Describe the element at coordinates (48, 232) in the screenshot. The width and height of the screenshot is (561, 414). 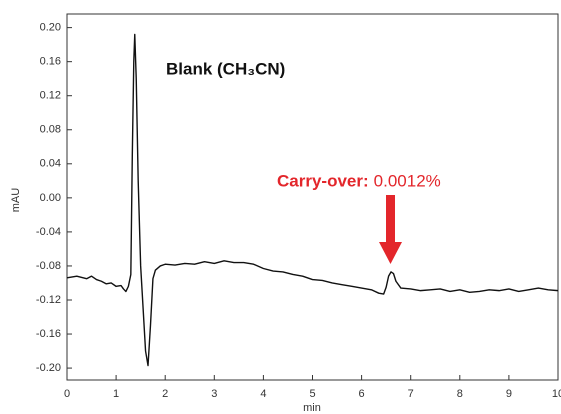
I see `y-tick-label: -0.04` at that location.